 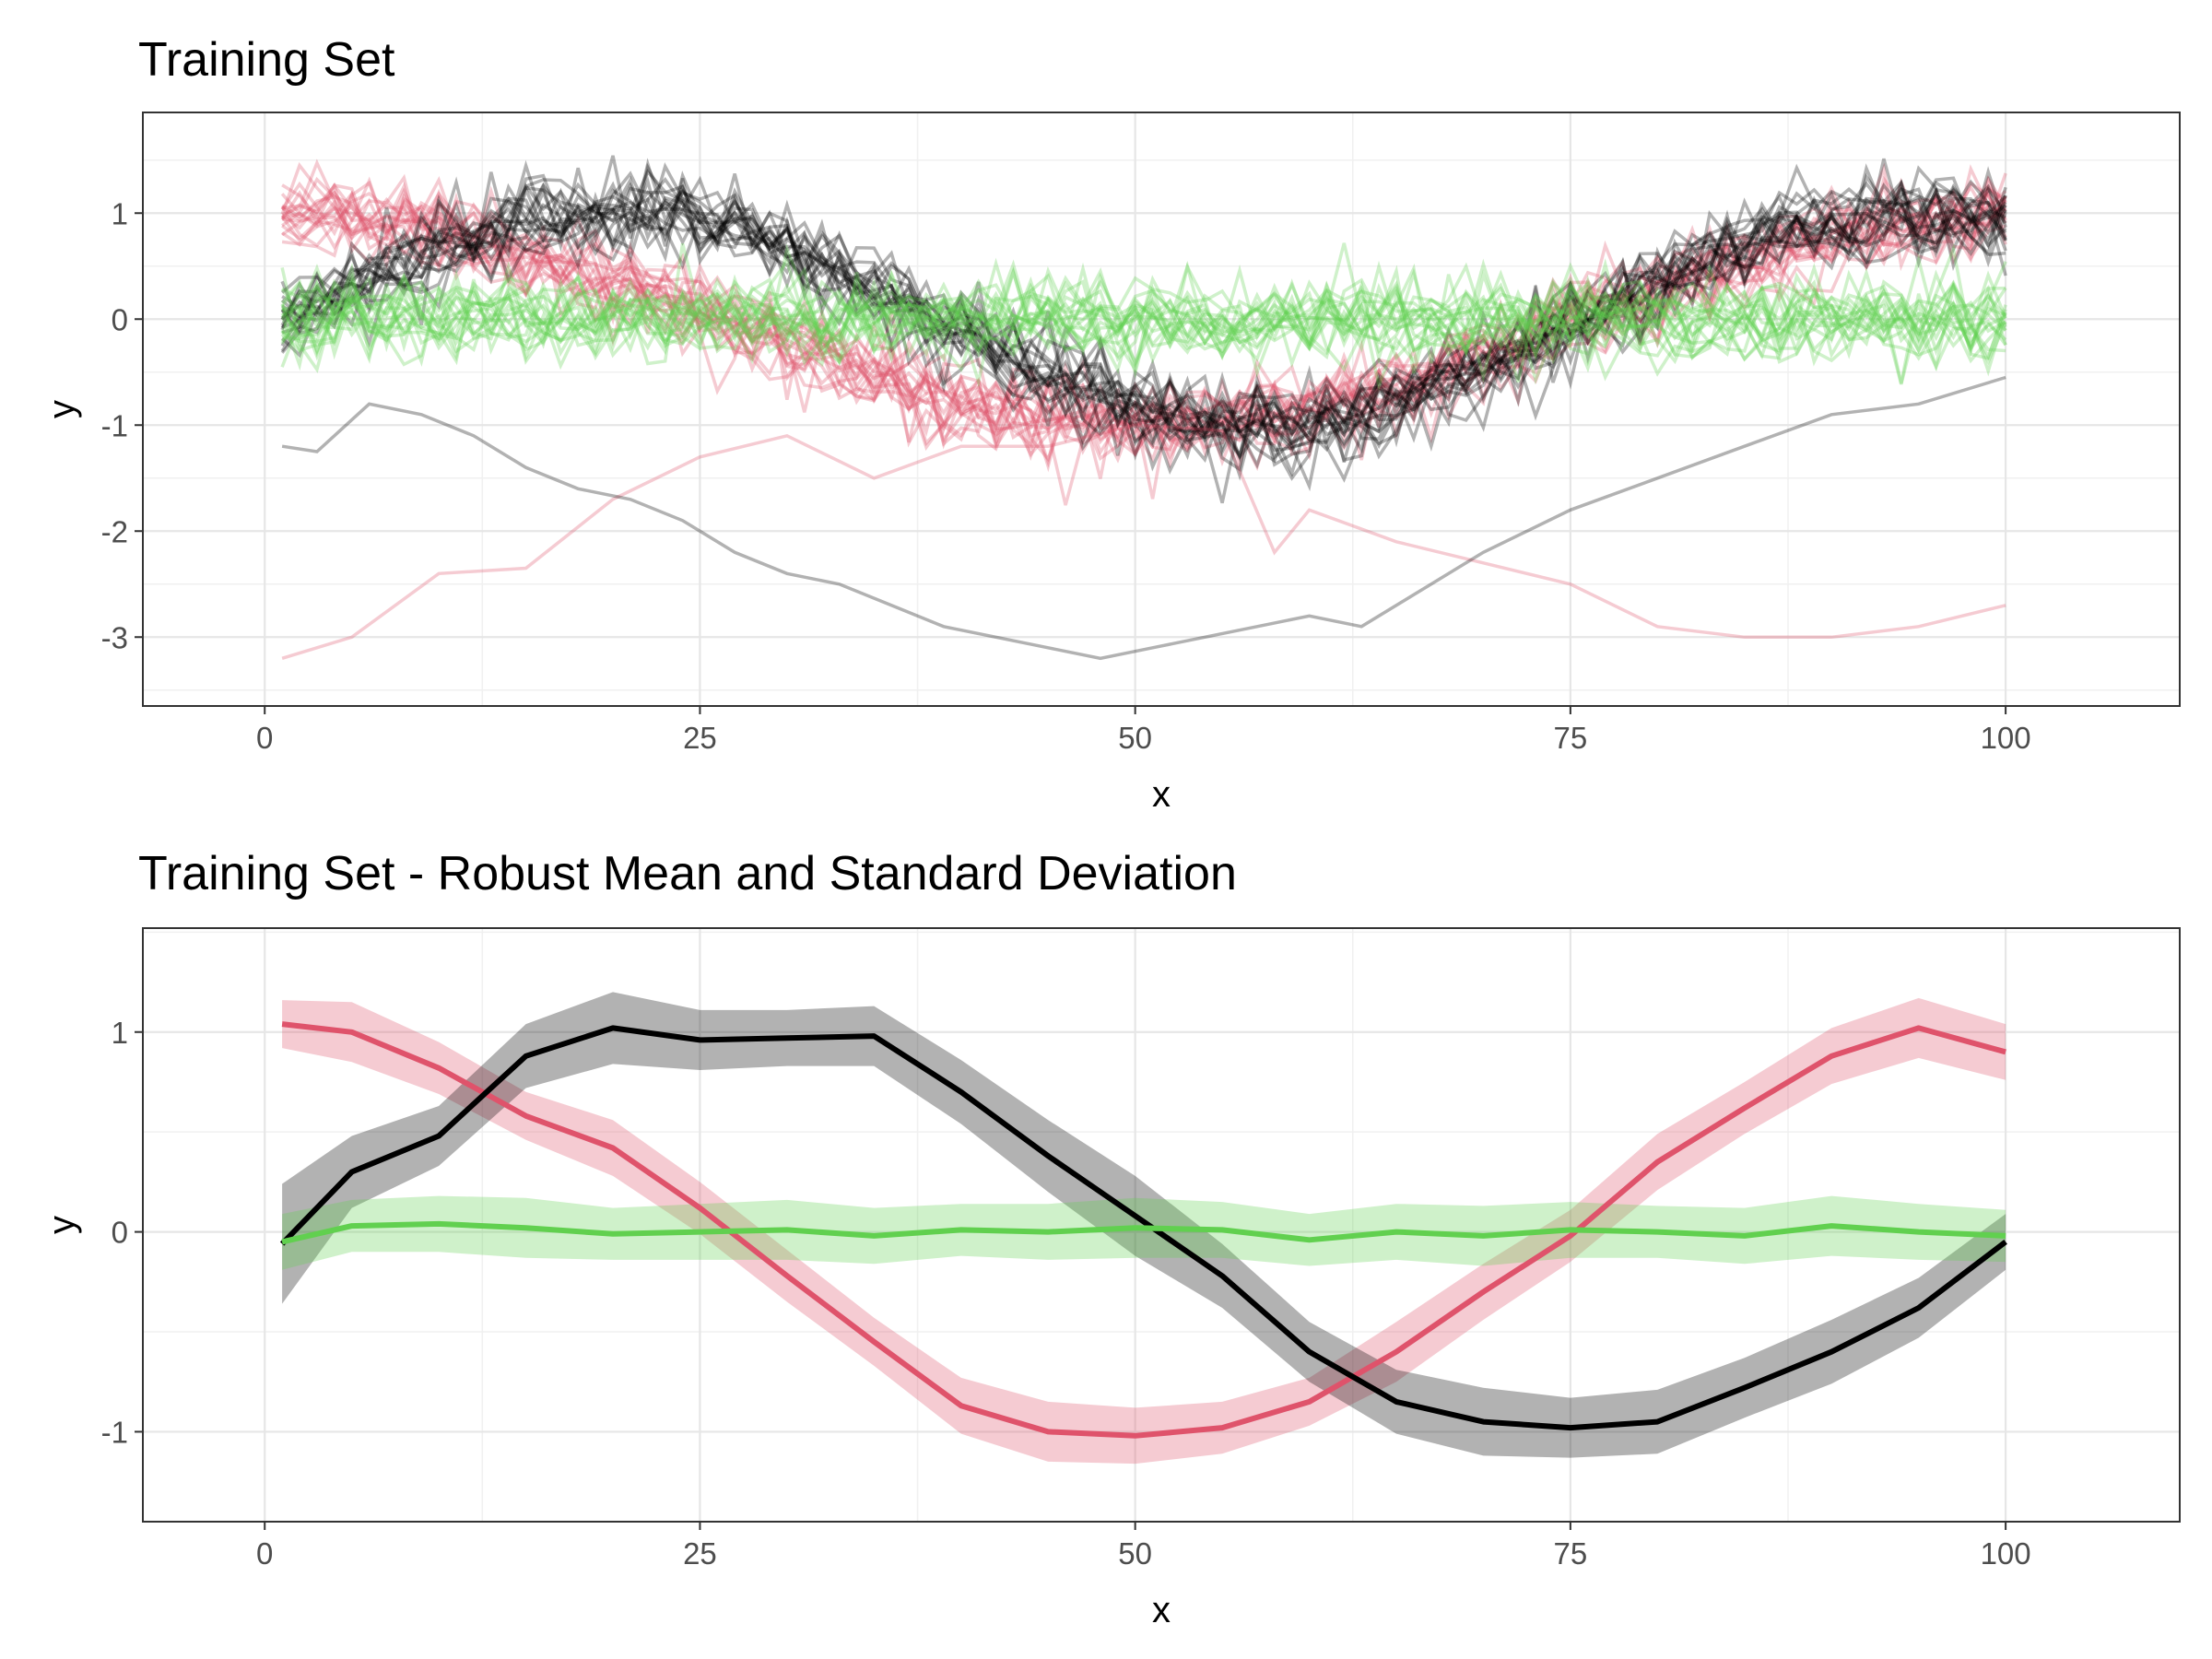 What do you see at coordinates (114, 531) in the screenshot?
I see `y-tick-label: -2` at bounding box center [114, 531].